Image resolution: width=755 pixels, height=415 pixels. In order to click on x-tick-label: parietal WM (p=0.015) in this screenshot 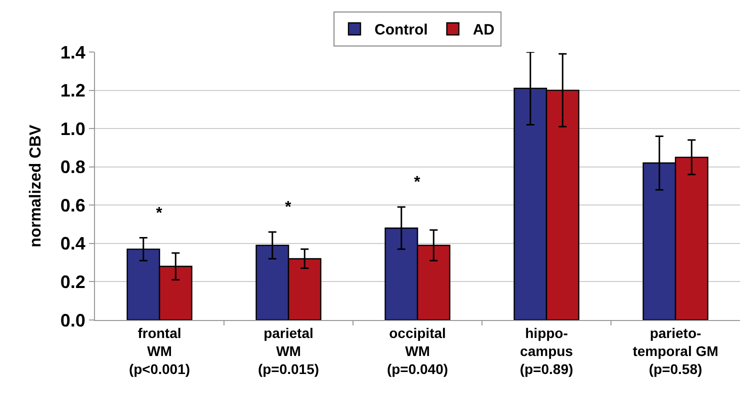, I will do `click(289, 351)`.